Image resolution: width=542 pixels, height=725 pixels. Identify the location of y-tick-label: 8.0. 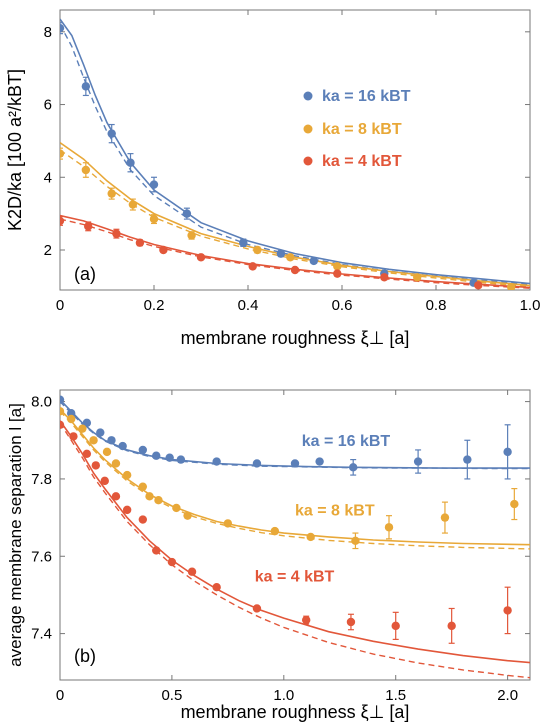
(41, 402).